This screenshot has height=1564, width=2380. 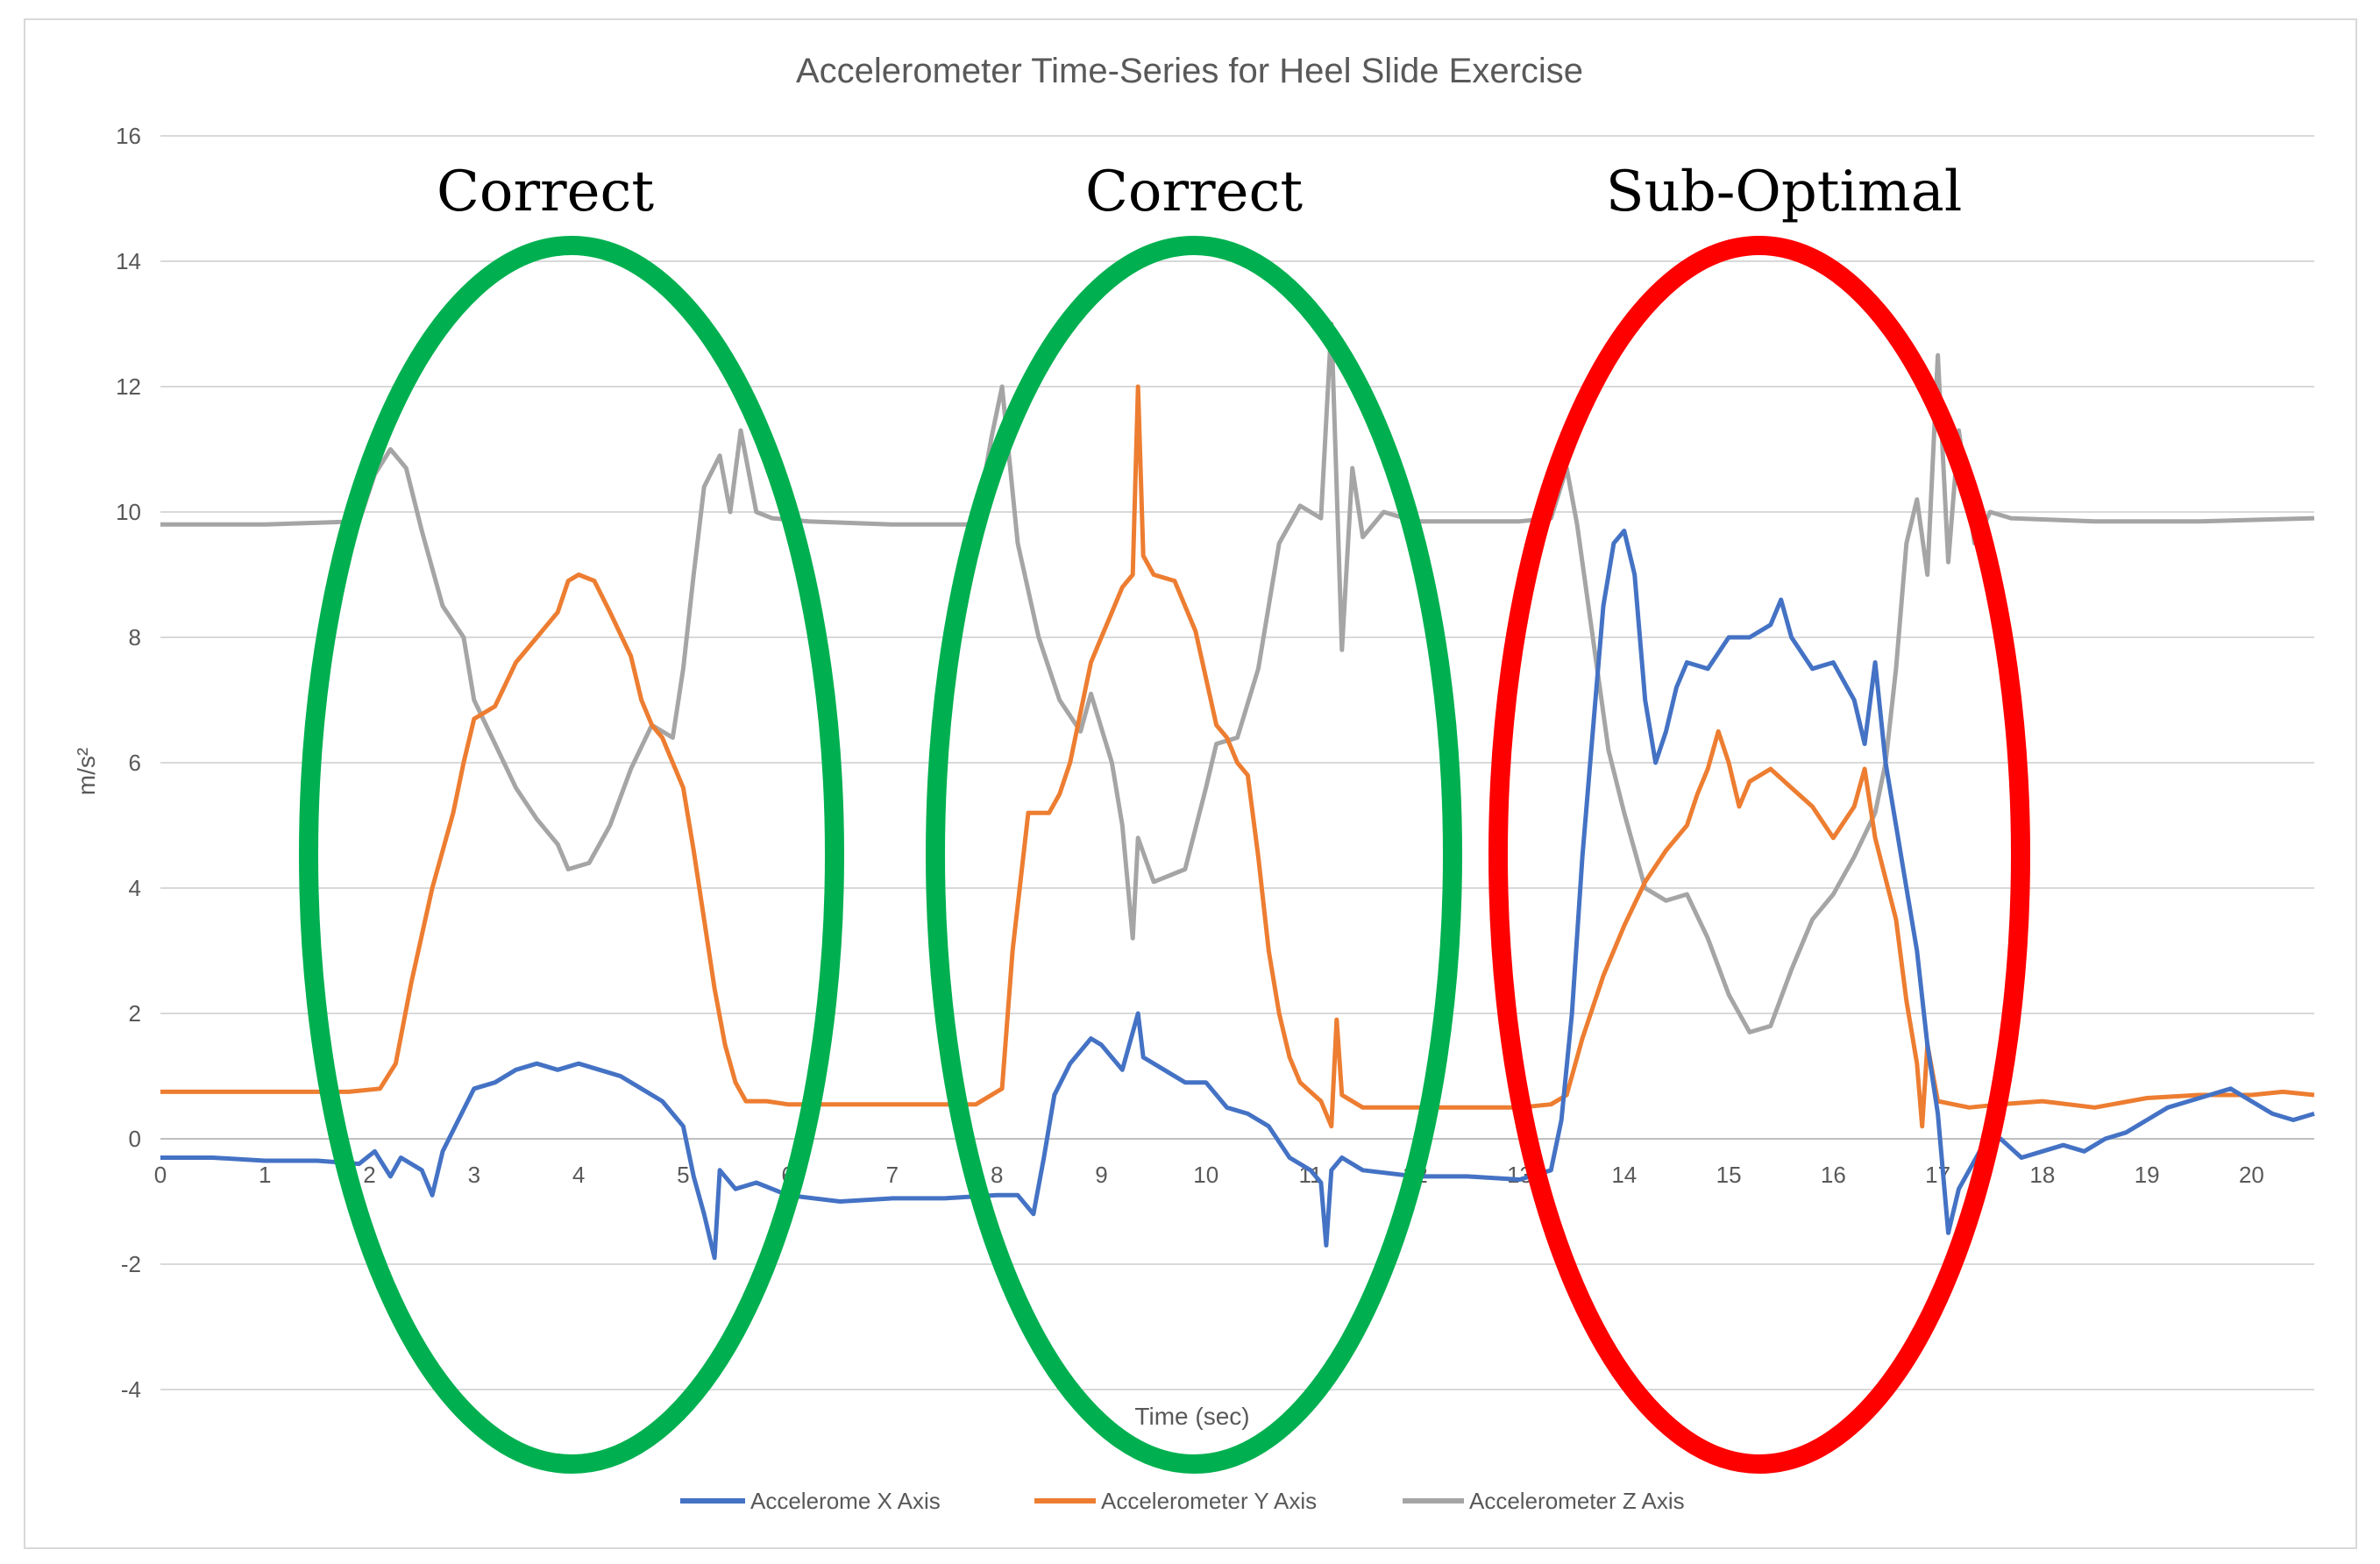 I want to click on y-tick-label: -2, so click(x=131, y=1264).